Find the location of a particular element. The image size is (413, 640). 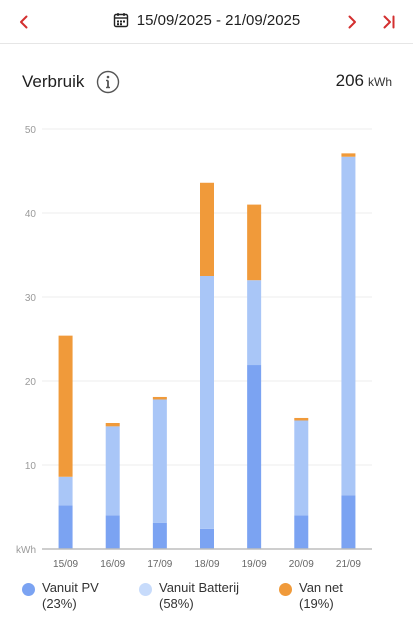

x-tick-label: 19/09 is located at coordinates (254, 564).